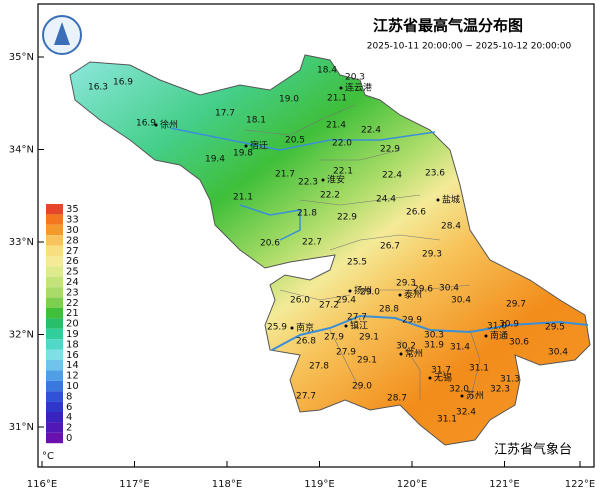 The height and width of the screenshot is (497, 600). Describe the element at coordinates (434, 346) in the screenshot. I see `temperature-label: 31.9` at that location.